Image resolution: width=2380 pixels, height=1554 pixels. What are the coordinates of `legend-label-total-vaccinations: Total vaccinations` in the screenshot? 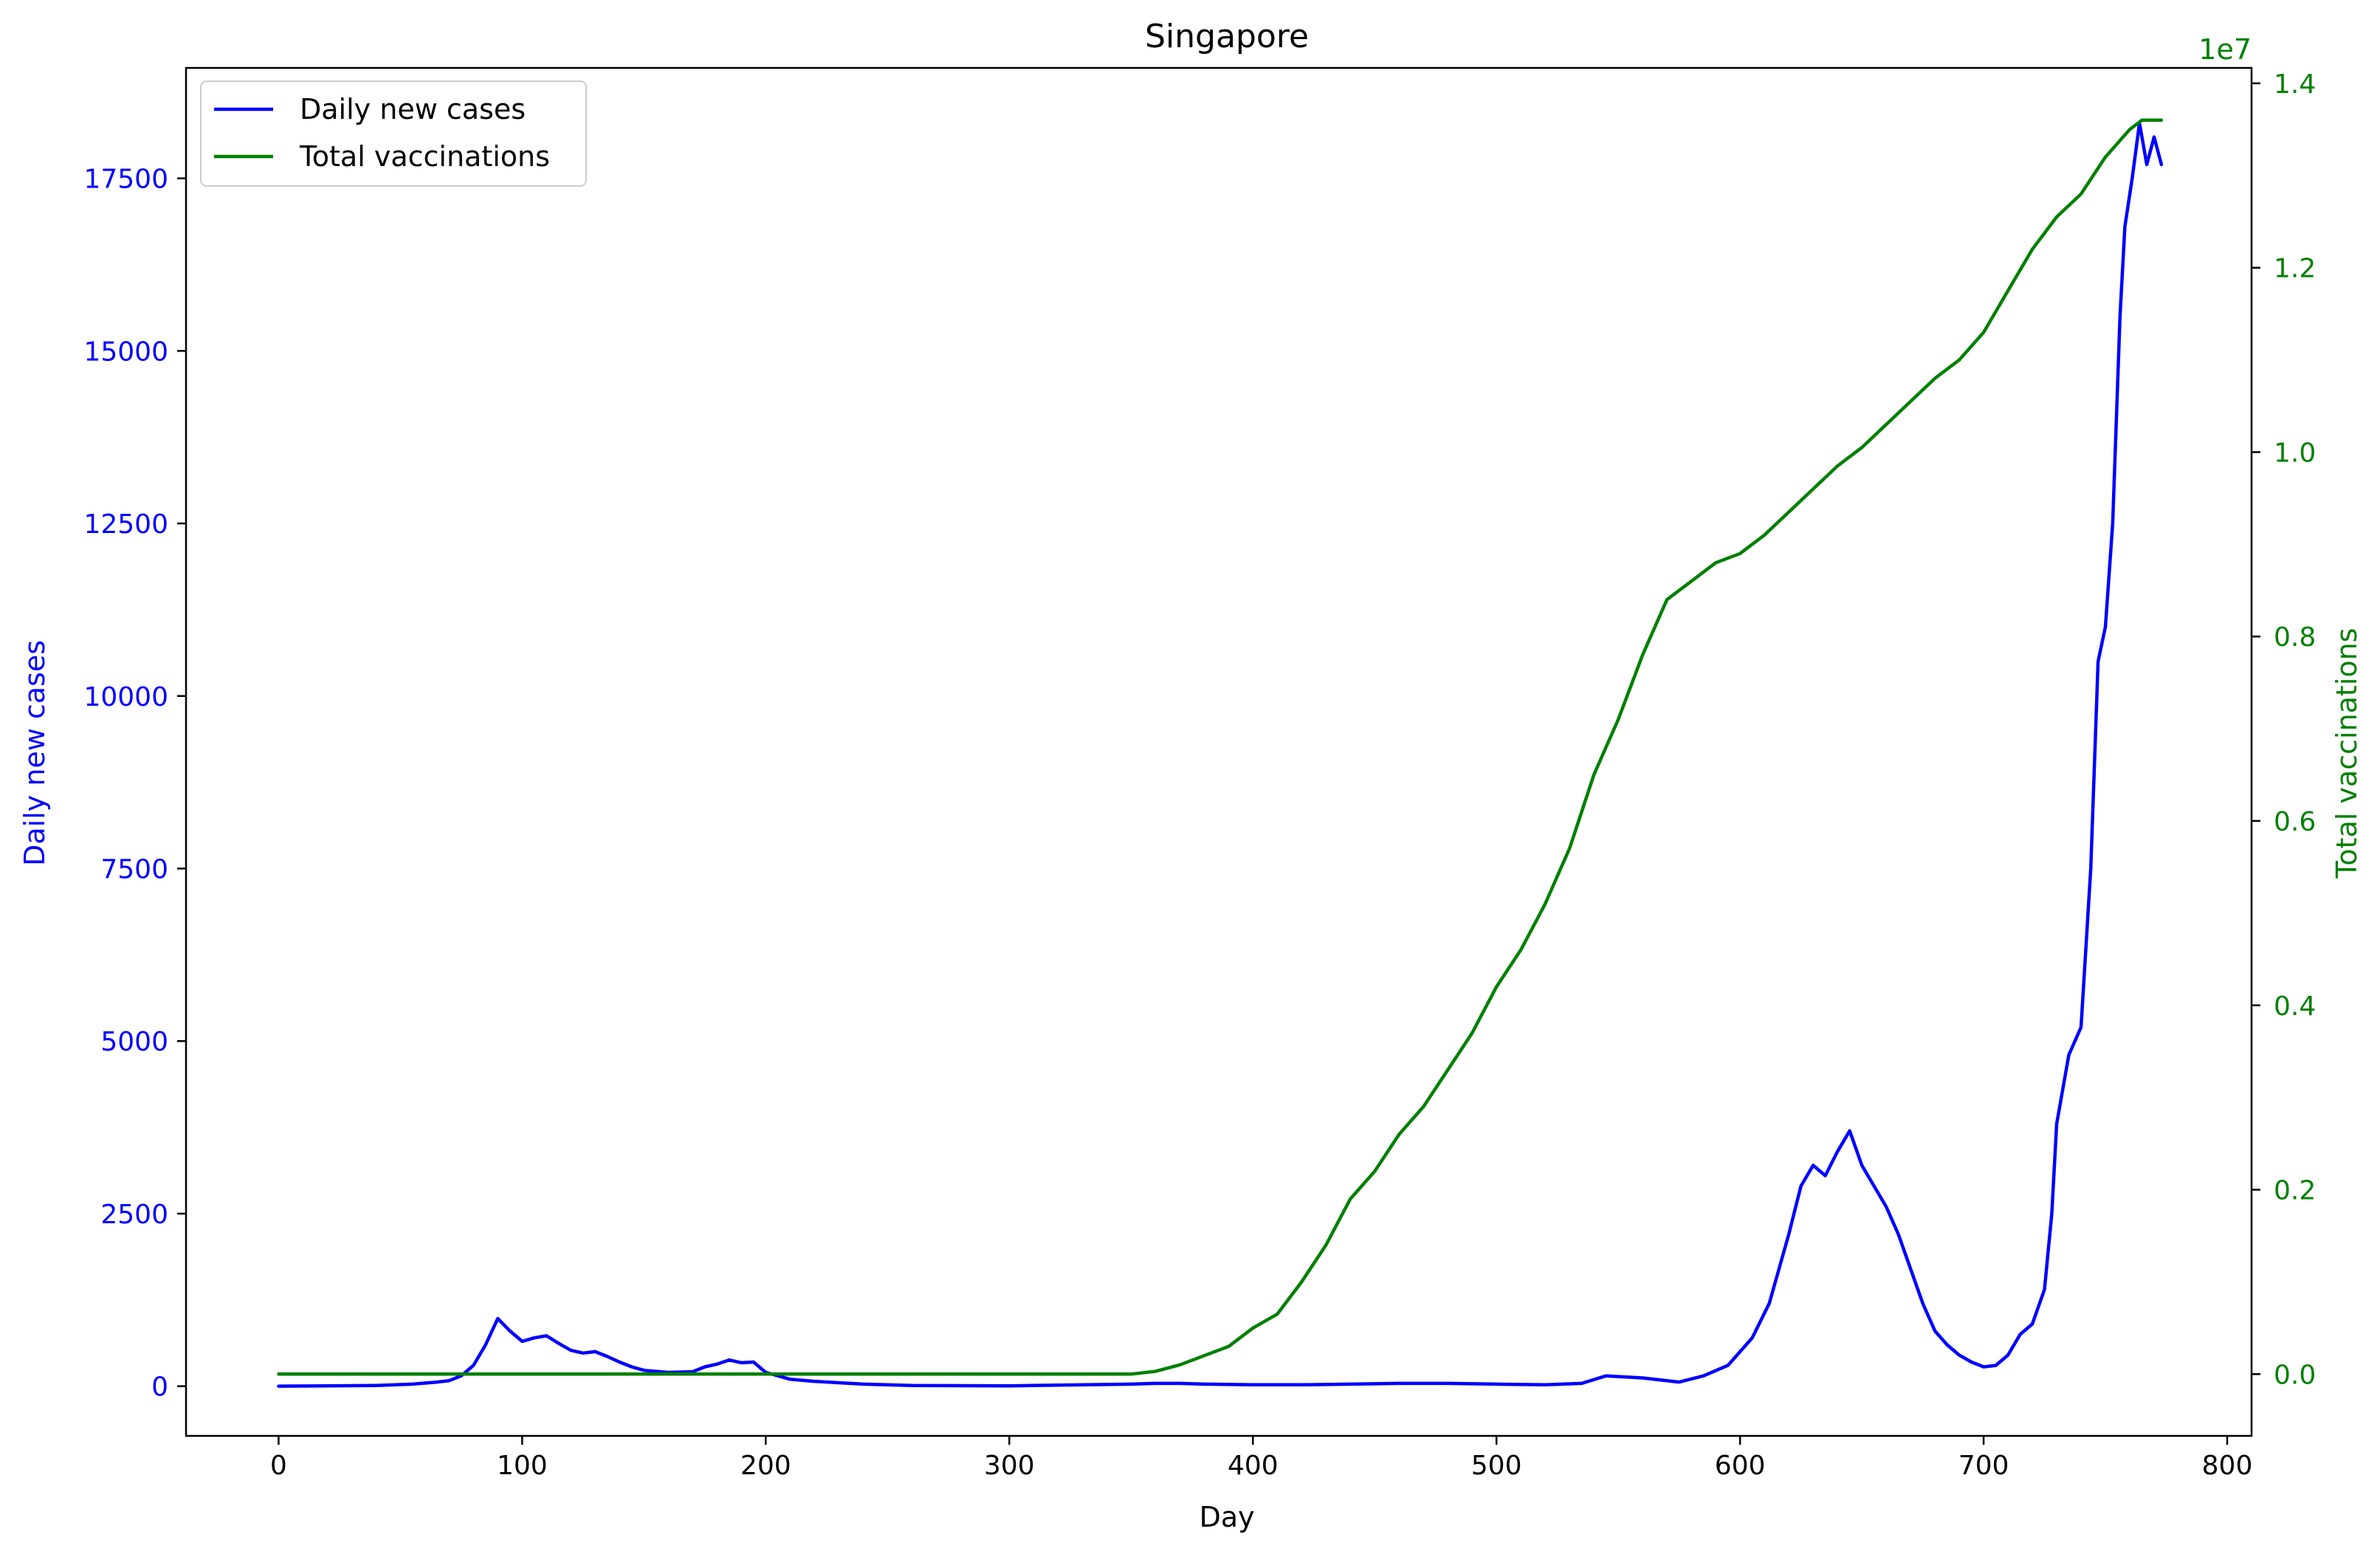 It's located at (425, 156).